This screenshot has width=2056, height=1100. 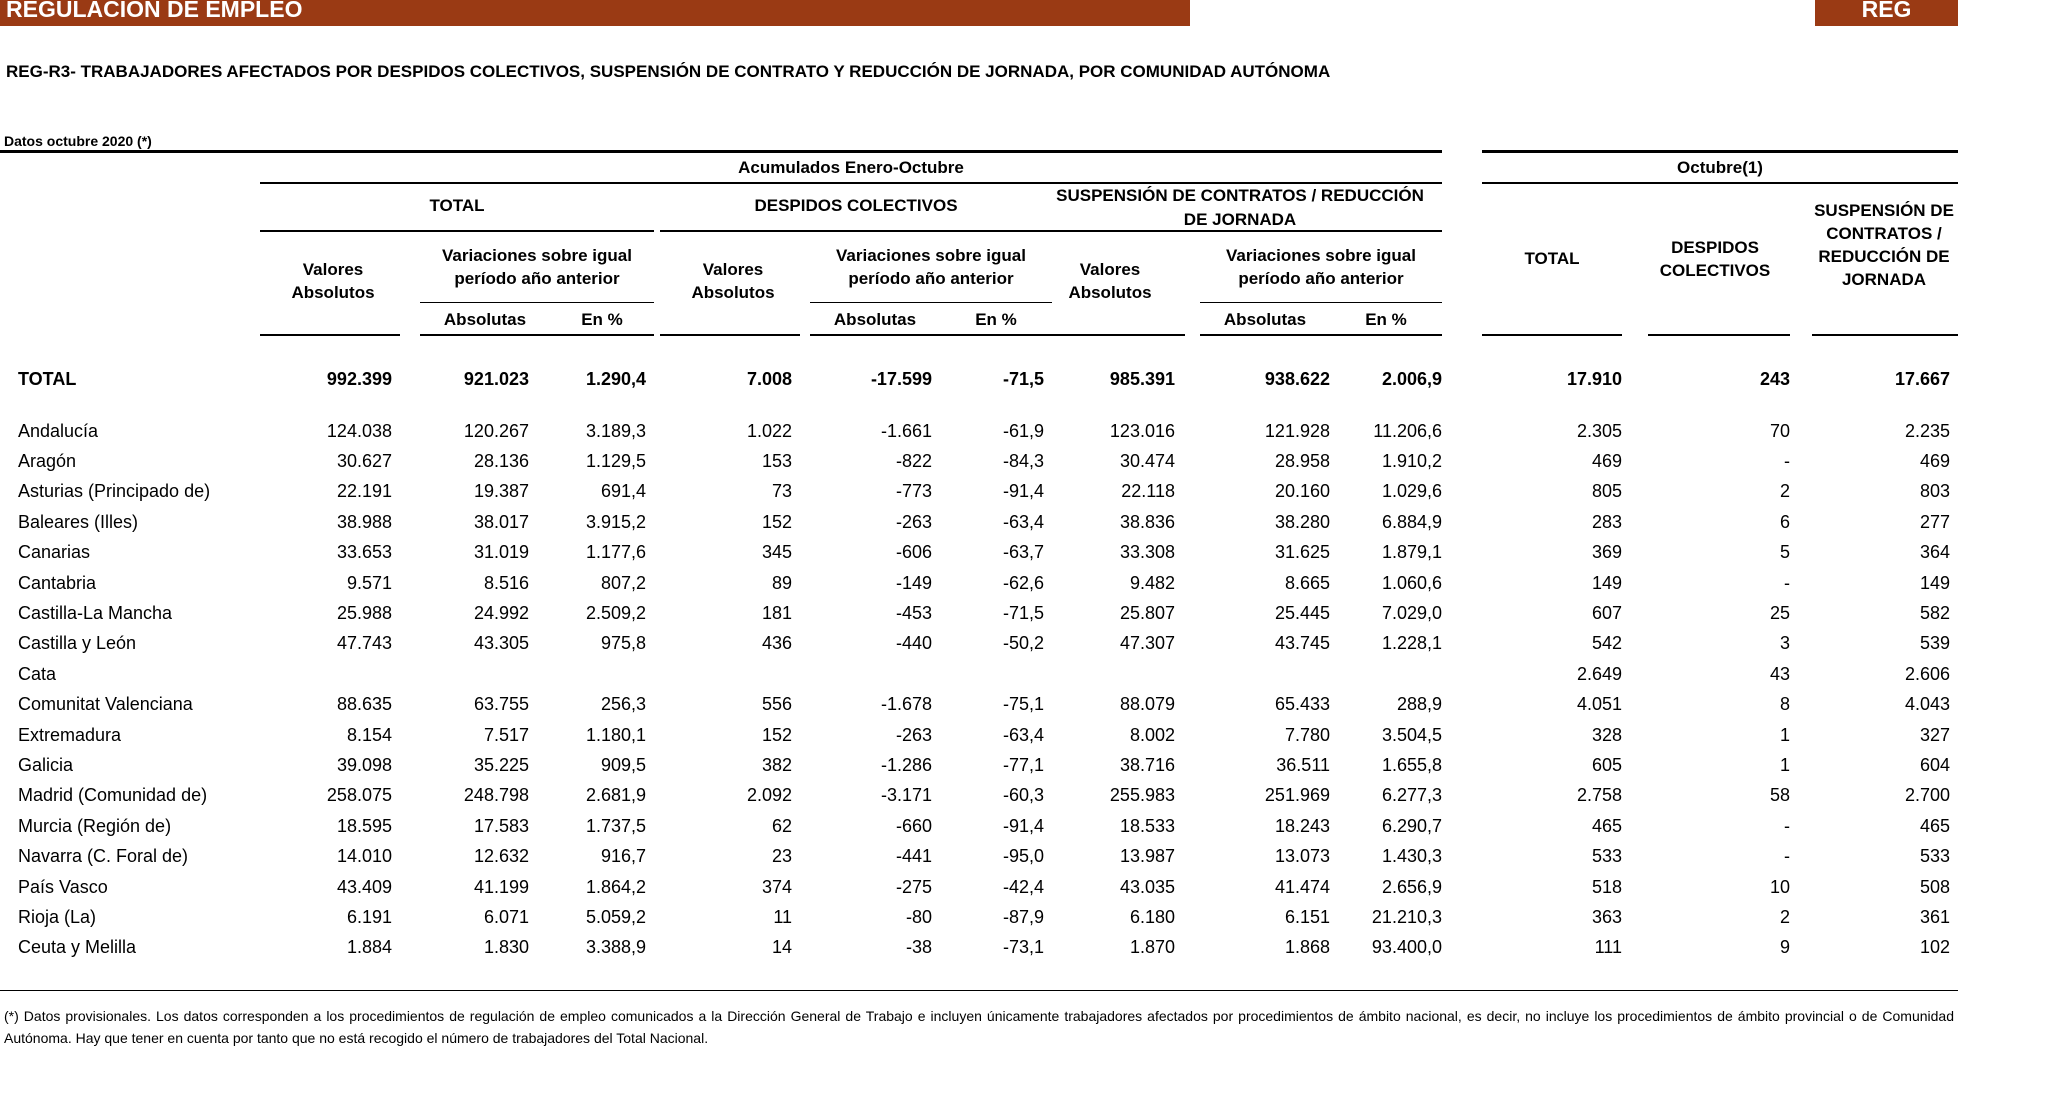 What do you see at coordinates (1934, 643) in the screenshot?
I see `value-cell: 539` at bounding box center [1934, 643].